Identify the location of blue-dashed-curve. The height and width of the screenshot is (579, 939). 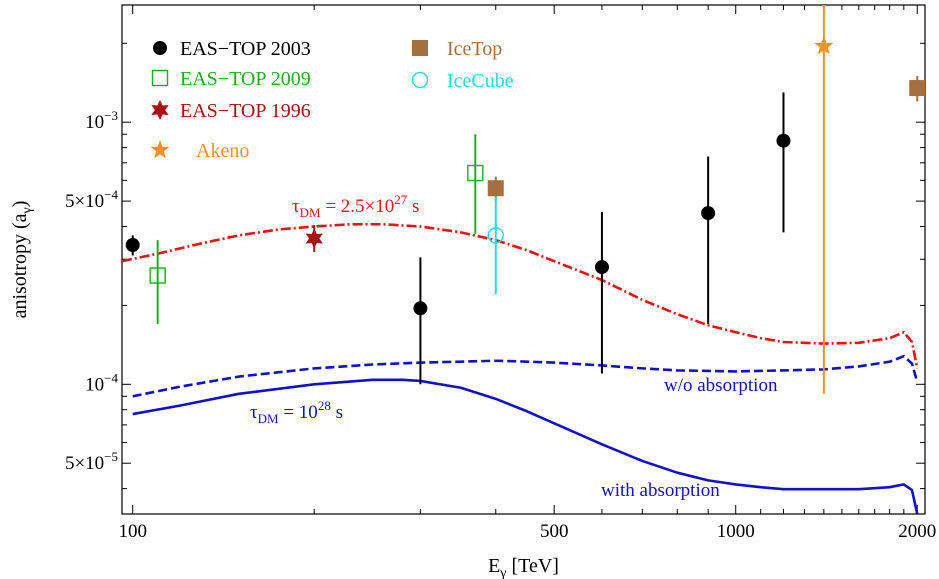
(525, 376).